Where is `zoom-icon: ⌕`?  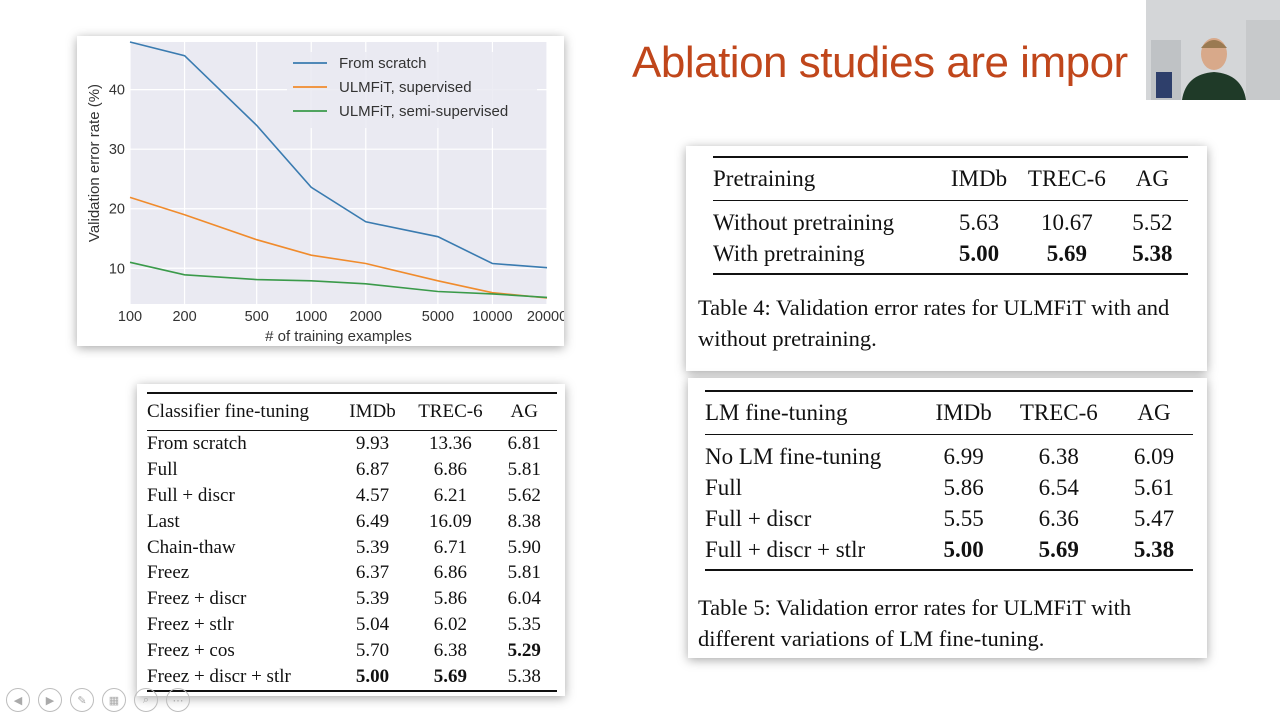
zoom-icon: ⌕ is located at coordinates (146, 700).